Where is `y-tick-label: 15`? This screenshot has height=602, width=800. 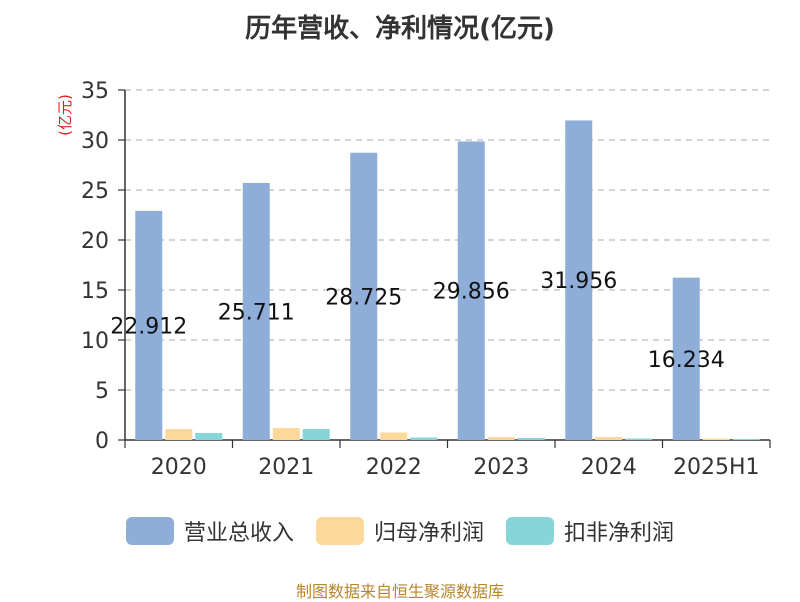 y-tick-label: 15 is located at coordinates (95, 291).